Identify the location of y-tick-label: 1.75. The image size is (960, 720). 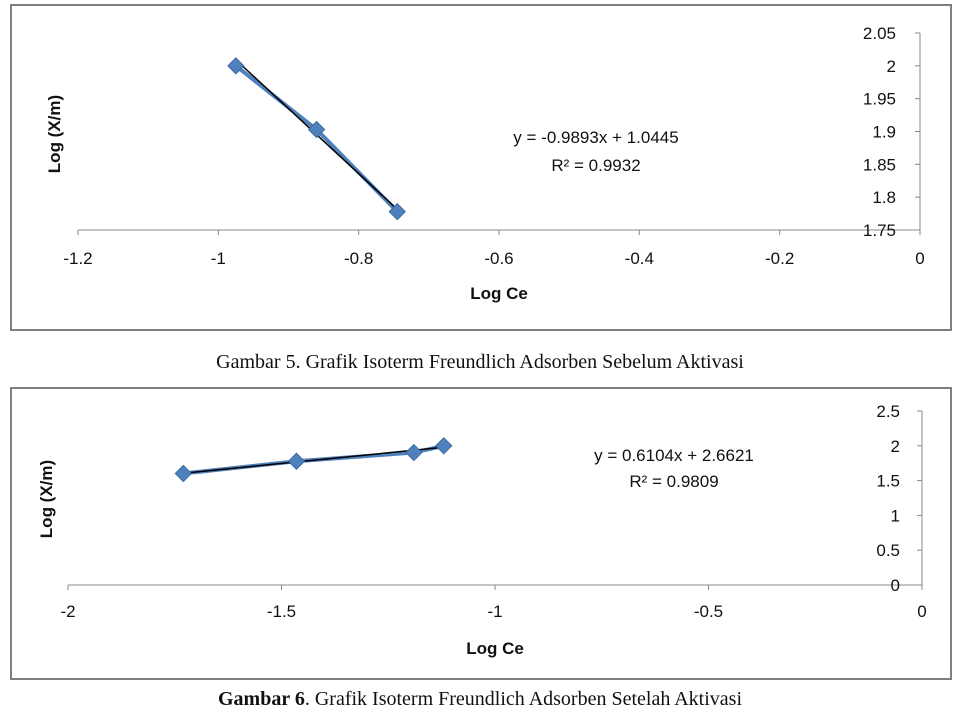
(879, 230).